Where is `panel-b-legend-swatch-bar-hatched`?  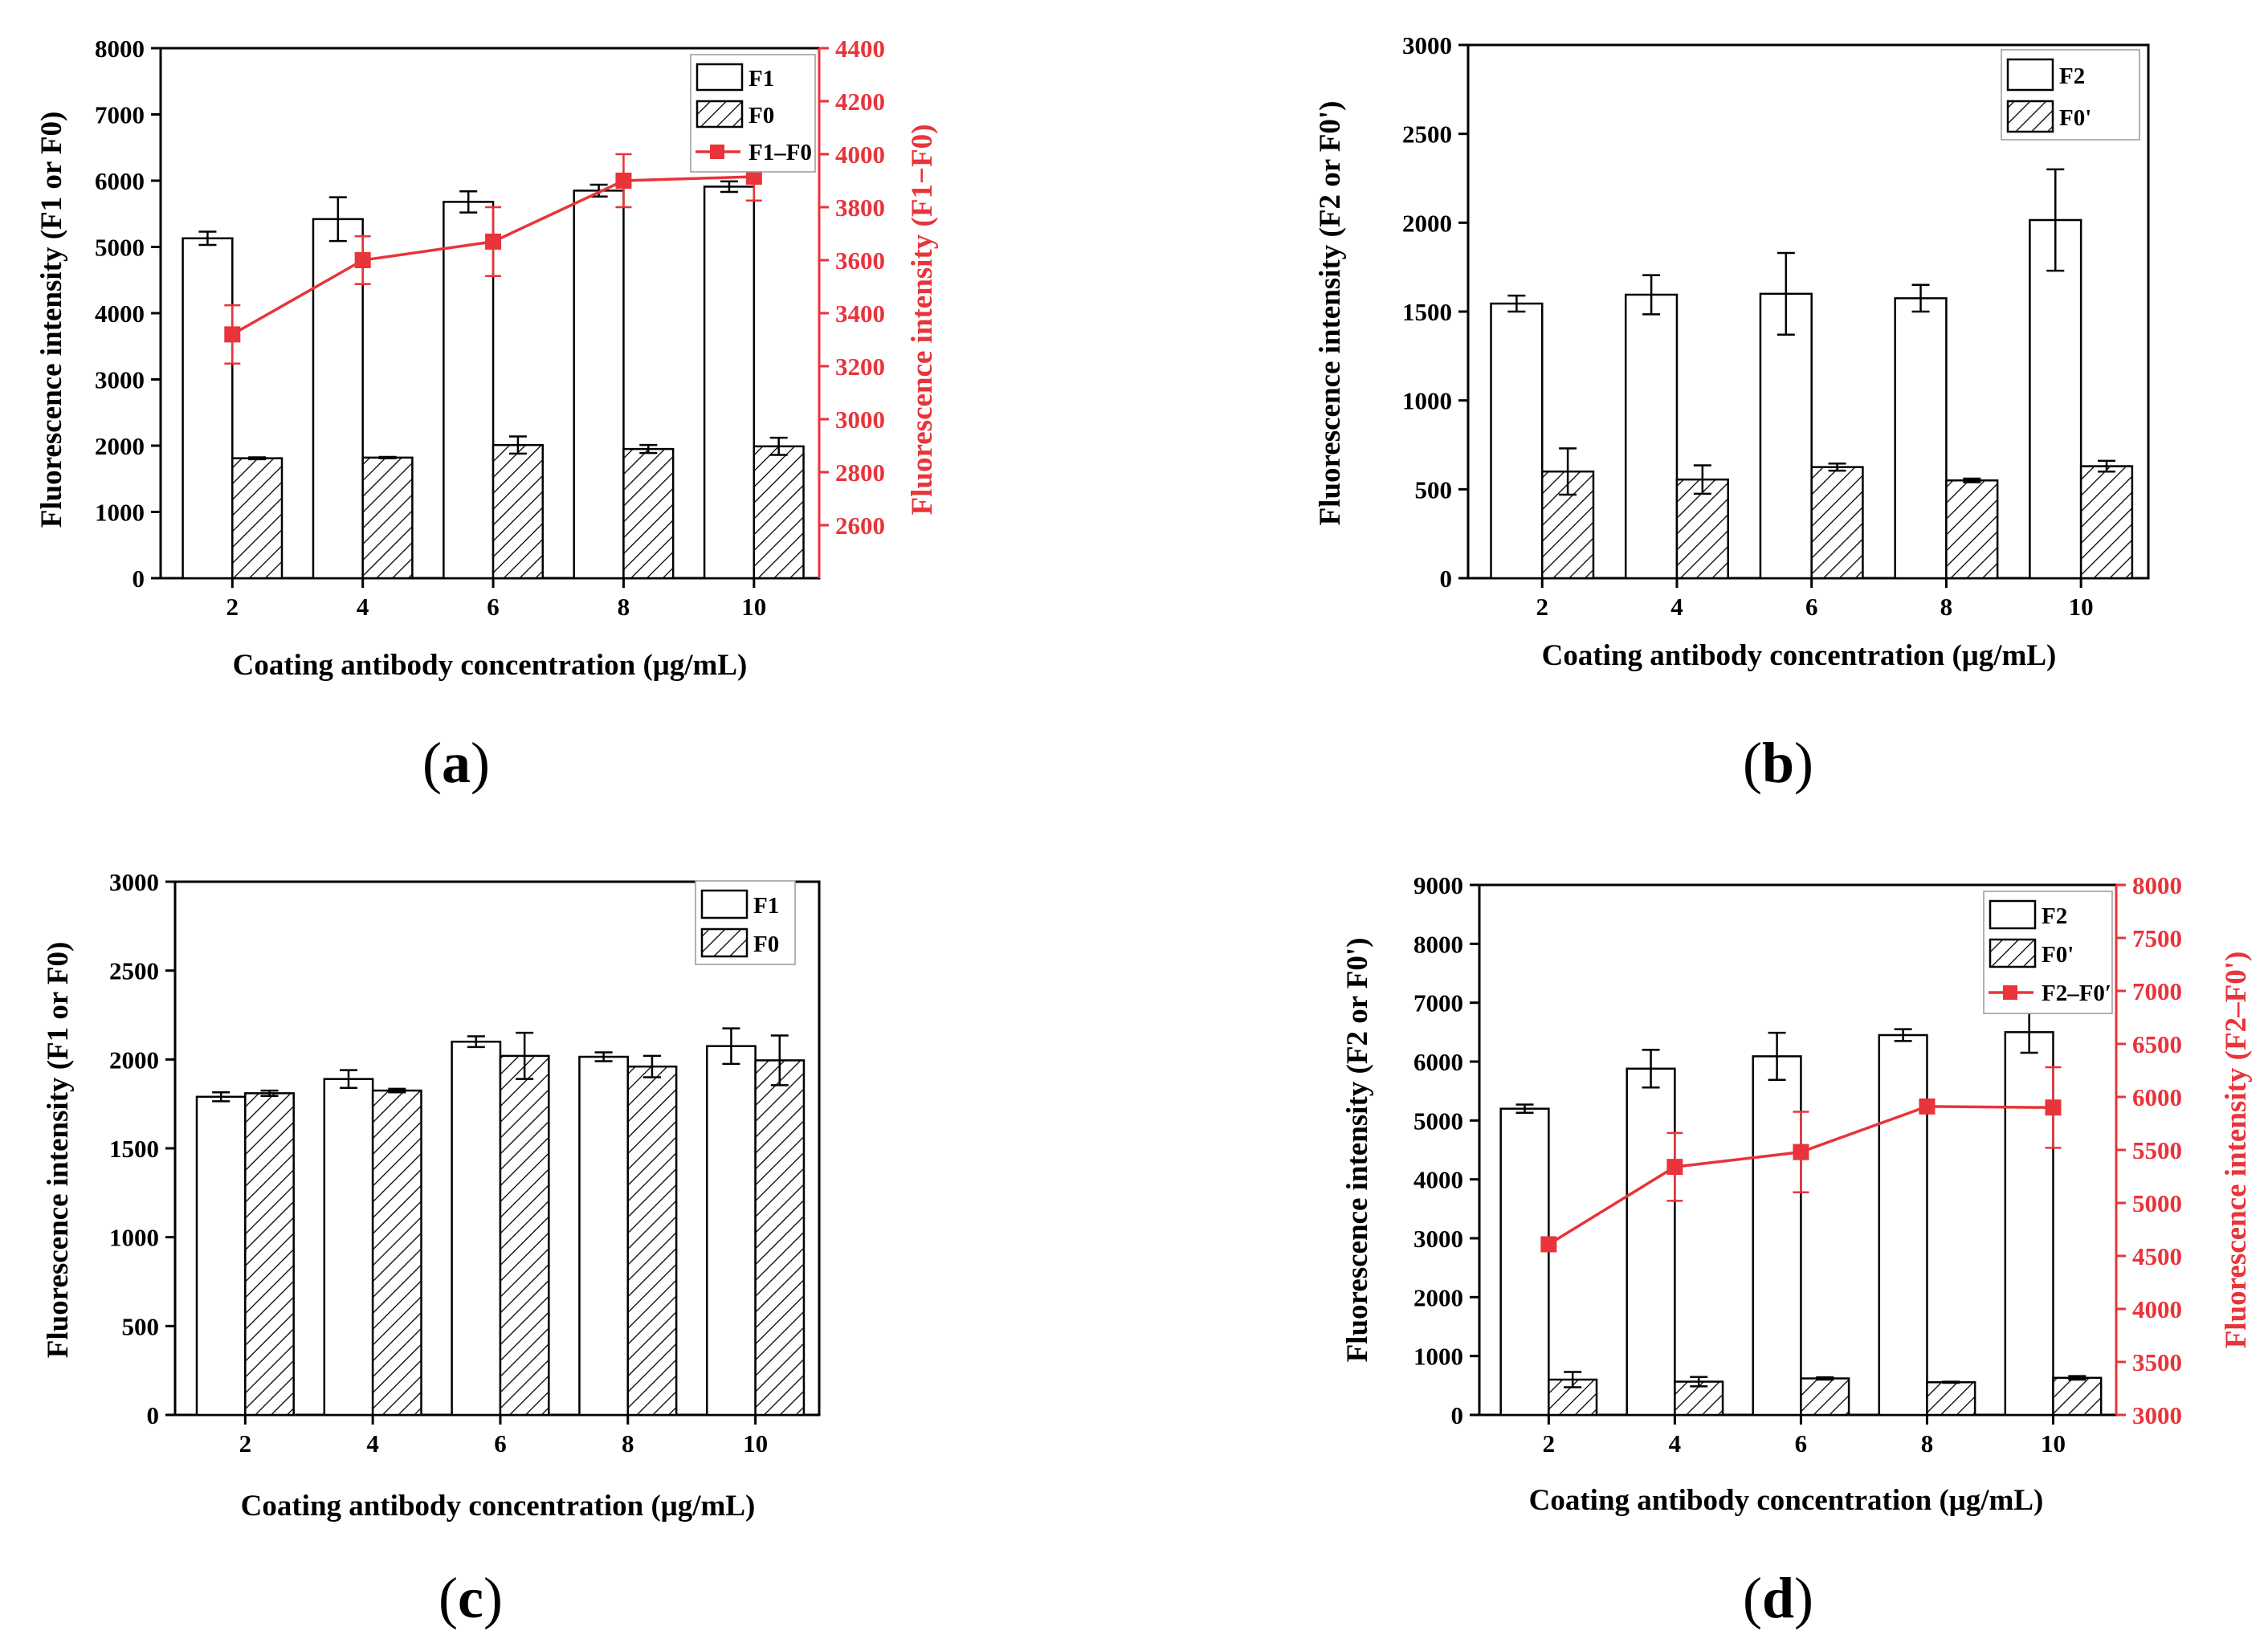
panel-b-legend-swatch-bar-hatched is located at coordinates (2030, 116).